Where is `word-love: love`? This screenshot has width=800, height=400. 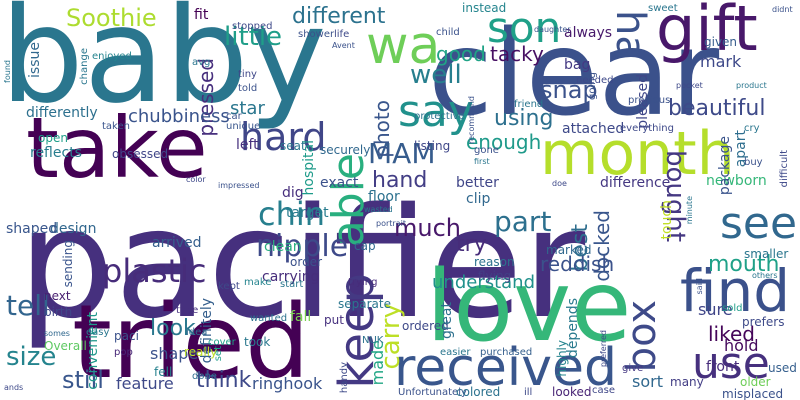 word-love: love is located at coordinates (529, 307).